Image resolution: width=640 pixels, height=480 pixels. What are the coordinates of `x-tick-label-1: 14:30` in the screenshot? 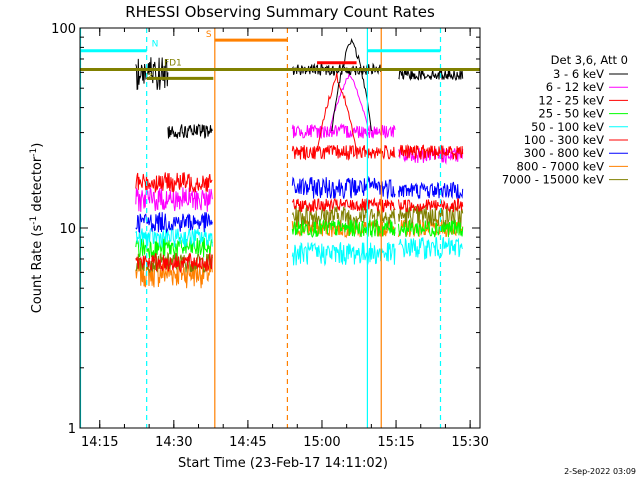 It's located at (173, 442).